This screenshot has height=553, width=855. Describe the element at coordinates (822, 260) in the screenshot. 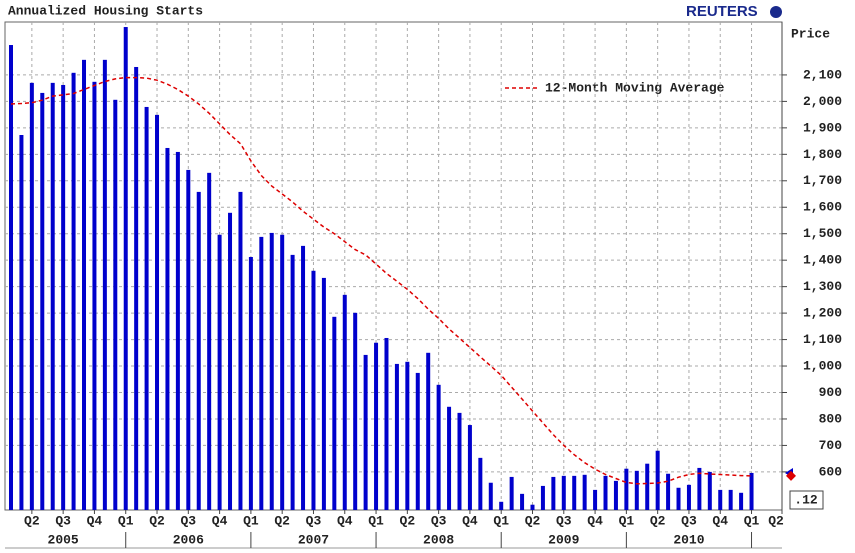

I see `y-tick-label: 1,400` at that location.